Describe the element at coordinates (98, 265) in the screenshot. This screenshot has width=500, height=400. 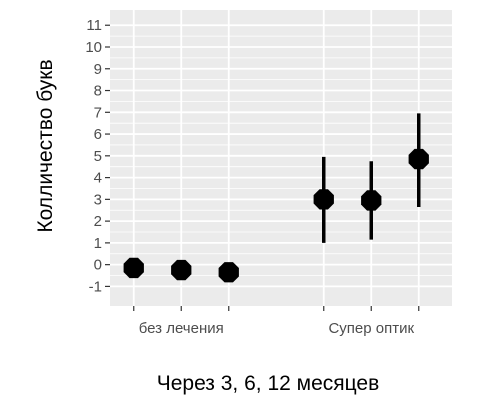
I see `y-tick-label: 0` at that location.